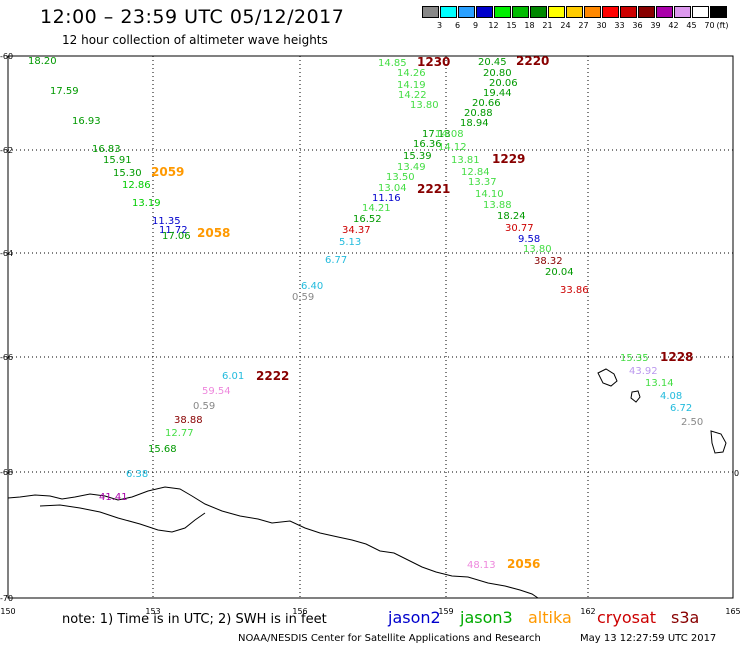 Image resolution: width=740 pixels, height=650 pixels. Describe the element at coordinates (152, 611) in the screenshot. I see `lon-tick-label: 153` at that location.